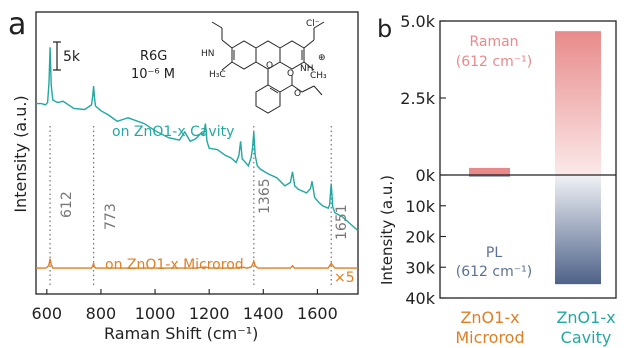 The width and height of the screenshot is (633, 348). What do you see at coordinates (217, 75) in the screenshot?
I see `svg-text: H₃C` at bounding box center [217, 75].